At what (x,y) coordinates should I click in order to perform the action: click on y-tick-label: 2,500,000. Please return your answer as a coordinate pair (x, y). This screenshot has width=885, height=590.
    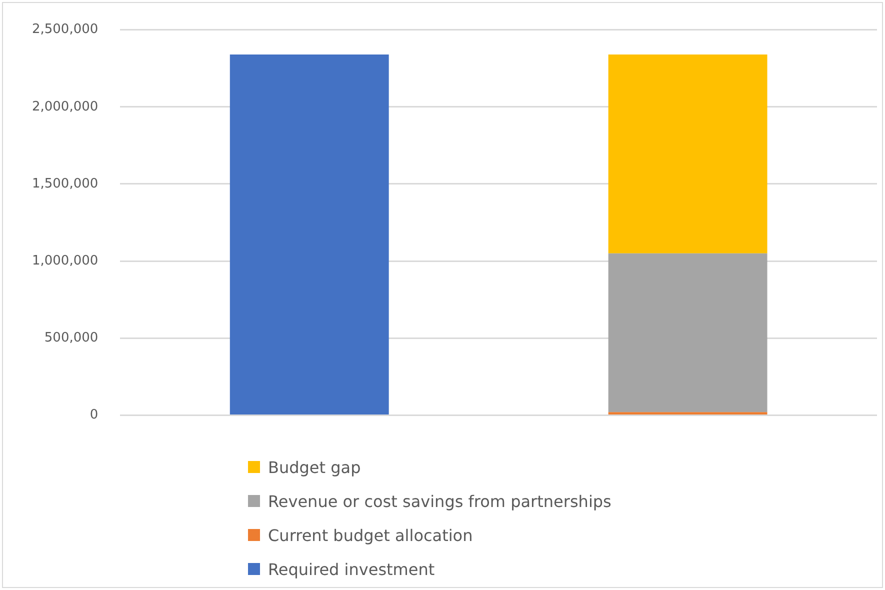
    Looking at the image, I should click on (65, 30).